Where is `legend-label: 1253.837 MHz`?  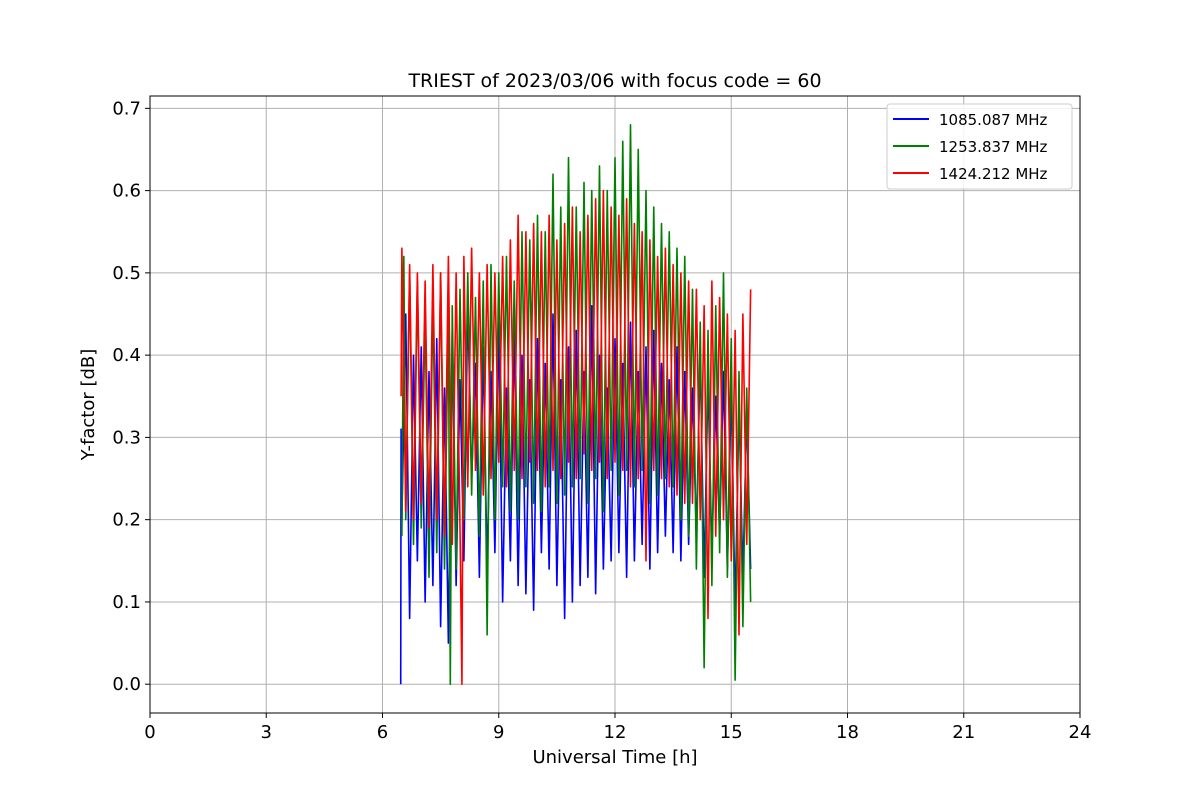
legend-label: 1253.837 MHz is located at coordinates (993, 147).